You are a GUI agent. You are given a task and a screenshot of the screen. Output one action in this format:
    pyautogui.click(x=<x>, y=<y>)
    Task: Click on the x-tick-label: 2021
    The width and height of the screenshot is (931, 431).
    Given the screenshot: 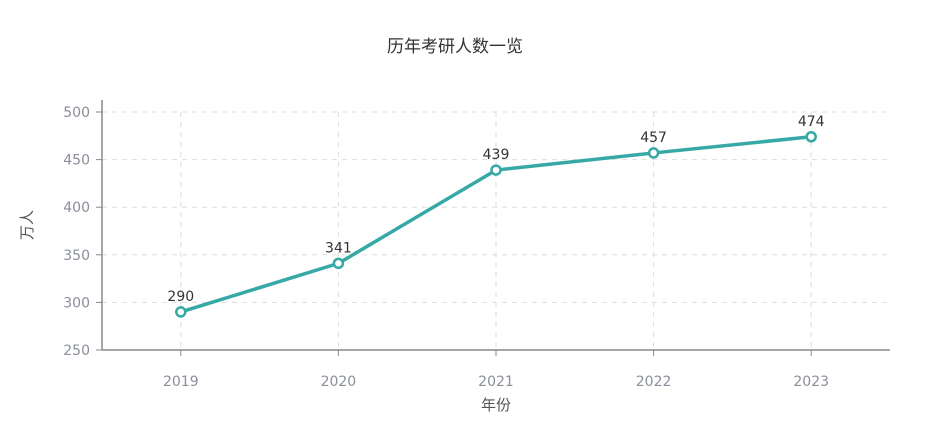 What is the action you would take?
    pyautogui.click(x=496, y=382)
    